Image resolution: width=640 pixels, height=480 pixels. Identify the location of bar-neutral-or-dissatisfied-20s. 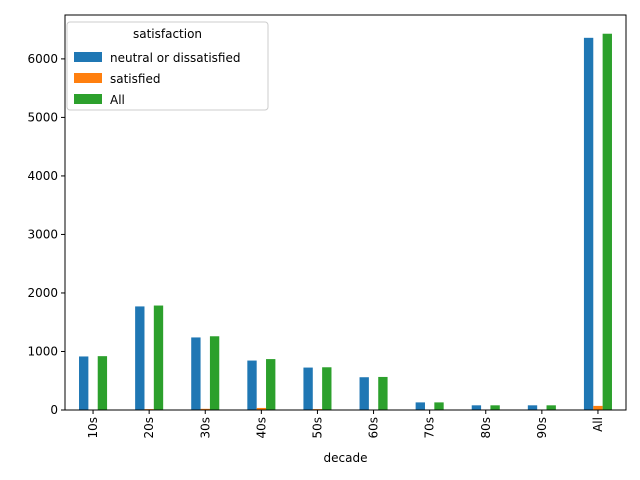
(139, 358).